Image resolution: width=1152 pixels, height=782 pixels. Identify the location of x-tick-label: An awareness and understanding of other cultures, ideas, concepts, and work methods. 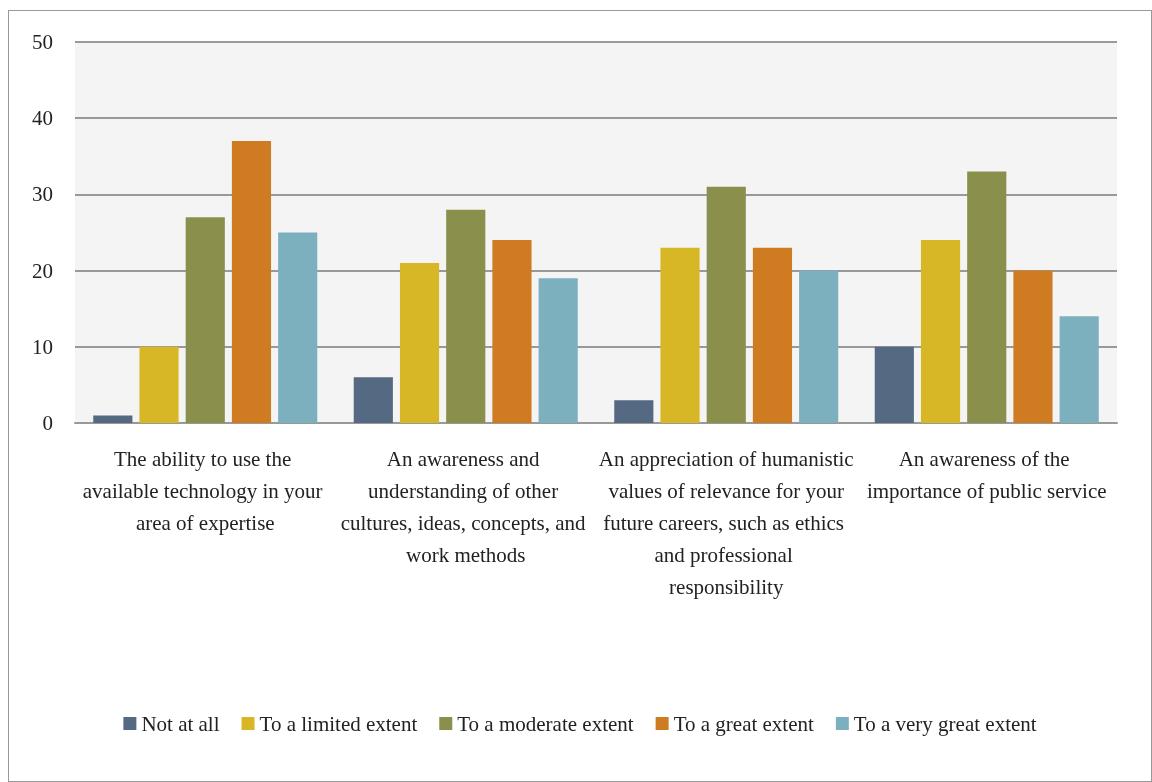
(465, 507).